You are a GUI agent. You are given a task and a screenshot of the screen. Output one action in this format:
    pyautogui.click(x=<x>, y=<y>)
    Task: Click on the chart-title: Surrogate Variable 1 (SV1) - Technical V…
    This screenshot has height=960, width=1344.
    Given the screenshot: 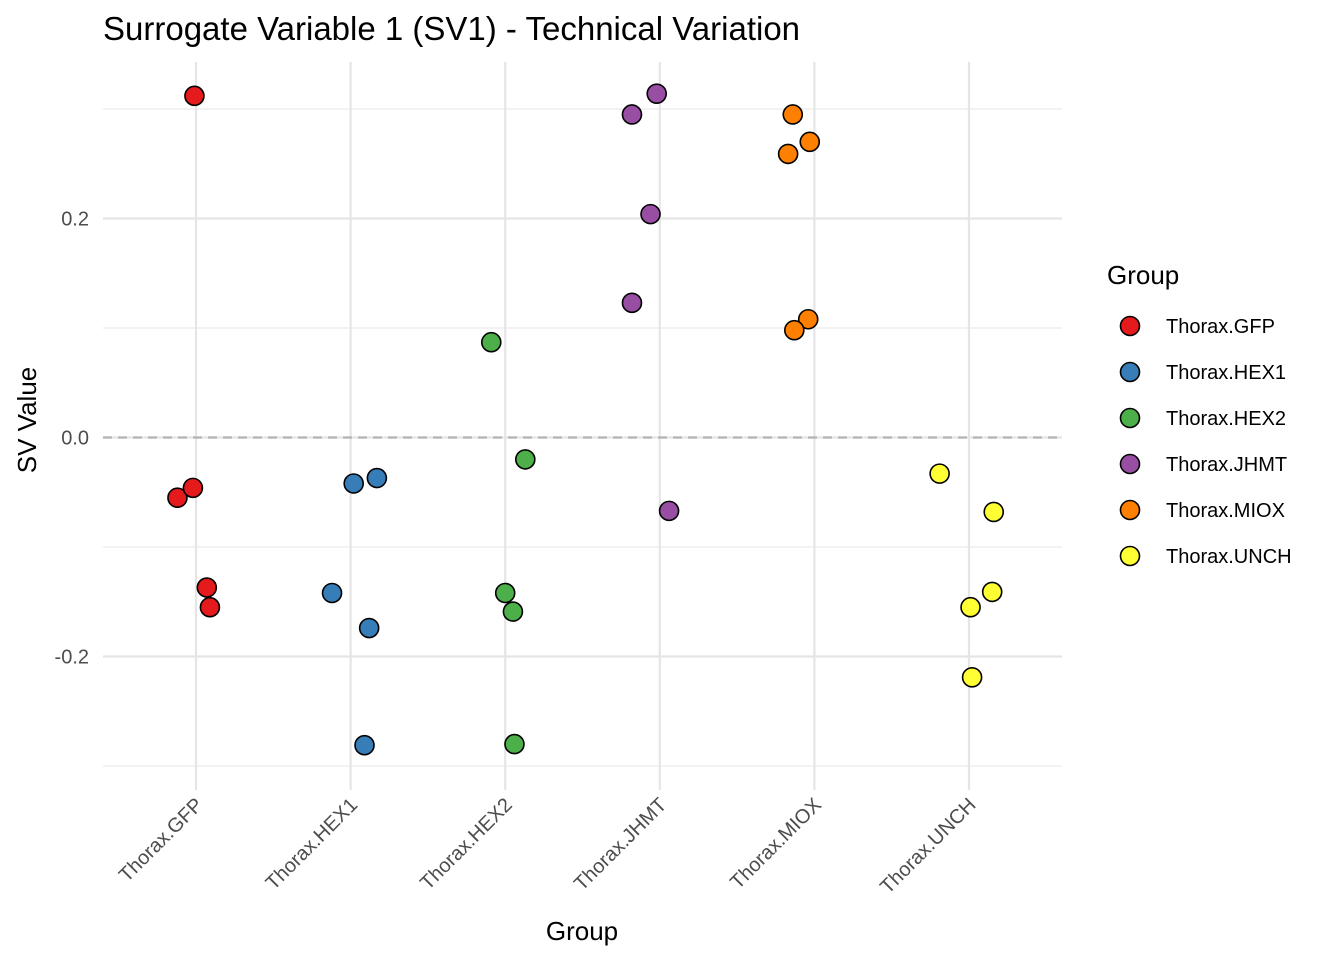 What is the action you would take?
    pyautogui.click(x=451, y=28)
    